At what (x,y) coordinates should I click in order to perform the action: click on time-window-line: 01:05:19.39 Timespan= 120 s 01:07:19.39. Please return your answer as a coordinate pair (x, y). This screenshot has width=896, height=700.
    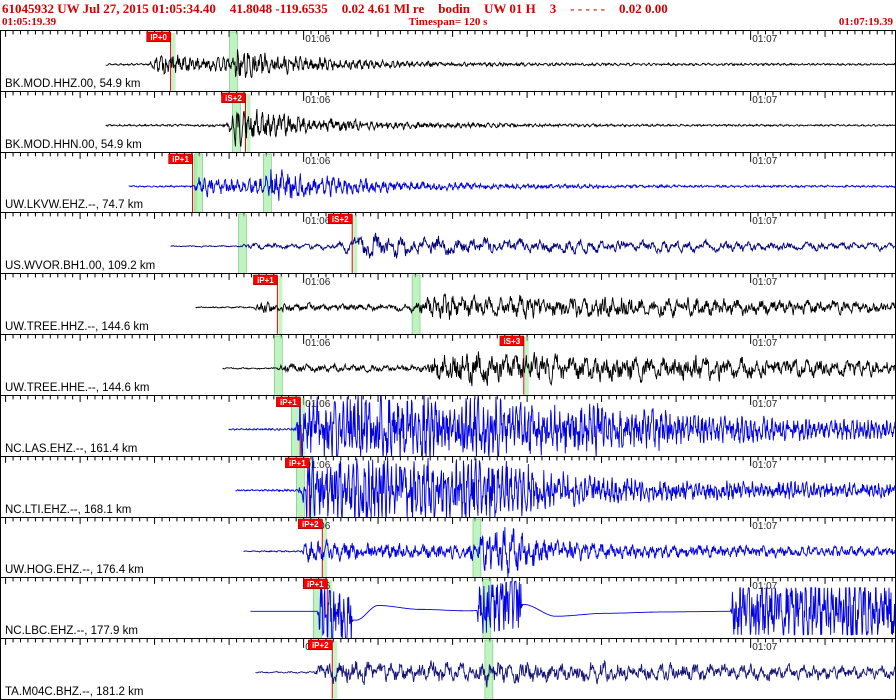
    Looking at the image, I should click on (448, 23).